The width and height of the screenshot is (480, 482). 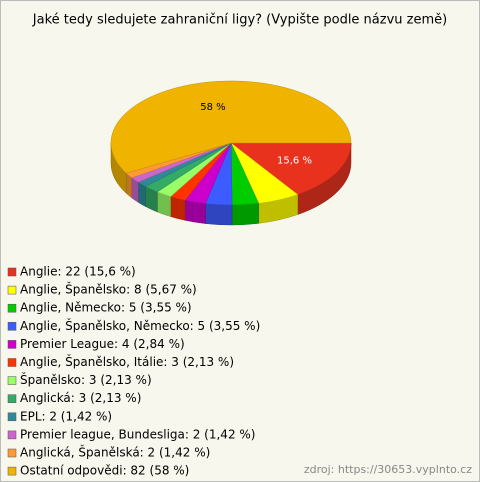 I want to click on source: zdroj: https://30653.vyplnto.cz, so click(x=388, y=469).